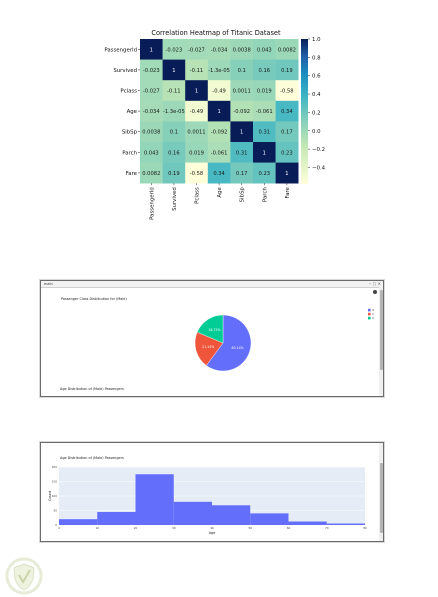 This screenshot has height=597, width=438. What do you see at coordinates (175, 199) in the screenshot?
I see `heatmap-x-tick-label: Survived` at bounding box center [175, 199].